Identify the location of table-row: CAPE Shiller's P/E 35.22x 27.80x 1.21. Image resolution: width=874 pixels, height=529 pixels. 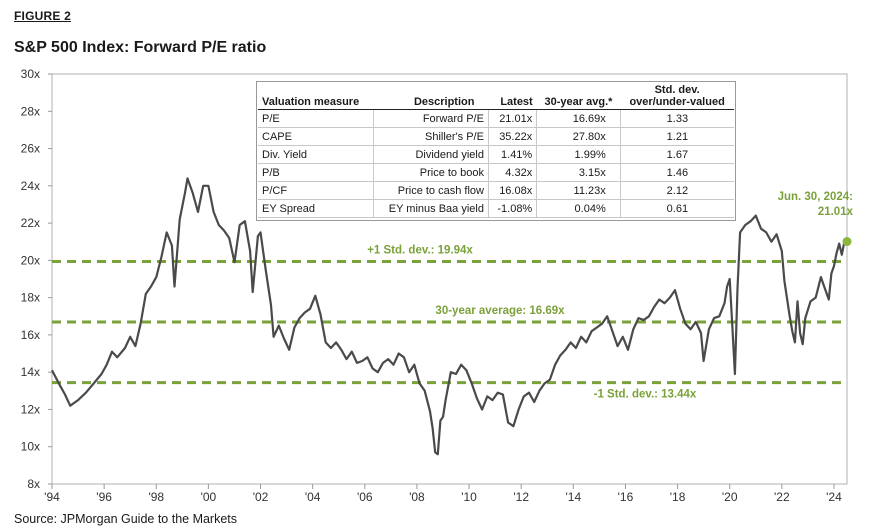
(496, 136).